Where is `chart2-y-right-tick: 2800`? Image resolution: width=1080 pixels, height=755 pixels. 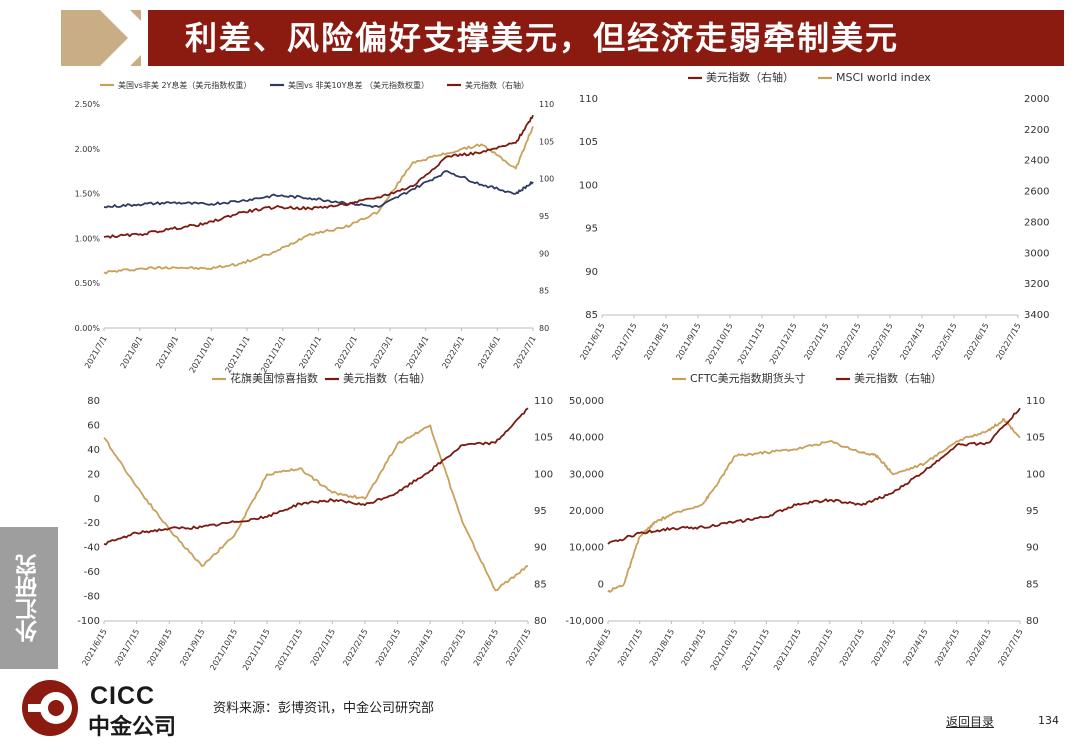
chart2-y-right-tick: 2800 is located at coordinates (1036, 222).